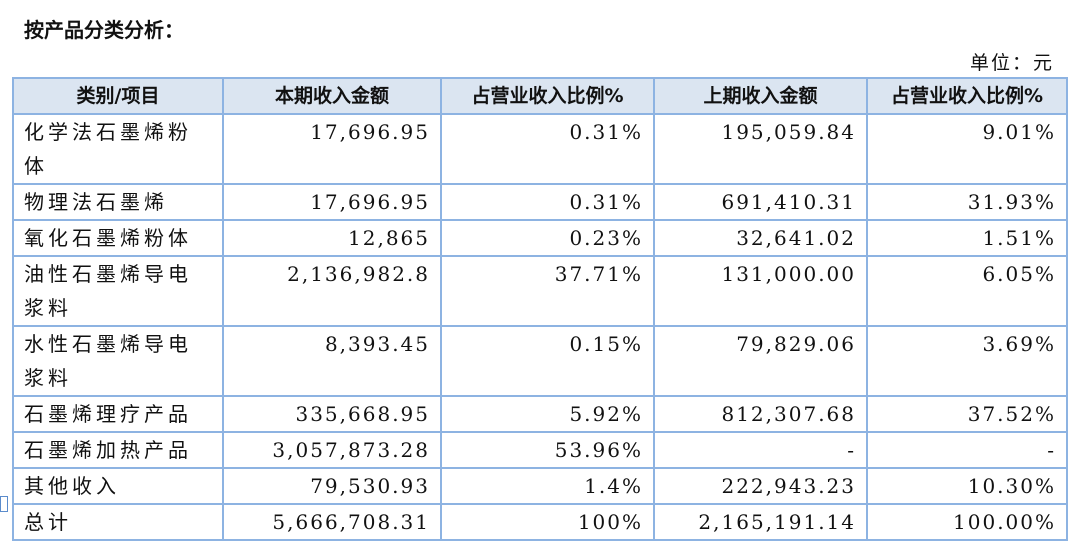  I want to click on column-header: 类别/项目, so click(118, 96).